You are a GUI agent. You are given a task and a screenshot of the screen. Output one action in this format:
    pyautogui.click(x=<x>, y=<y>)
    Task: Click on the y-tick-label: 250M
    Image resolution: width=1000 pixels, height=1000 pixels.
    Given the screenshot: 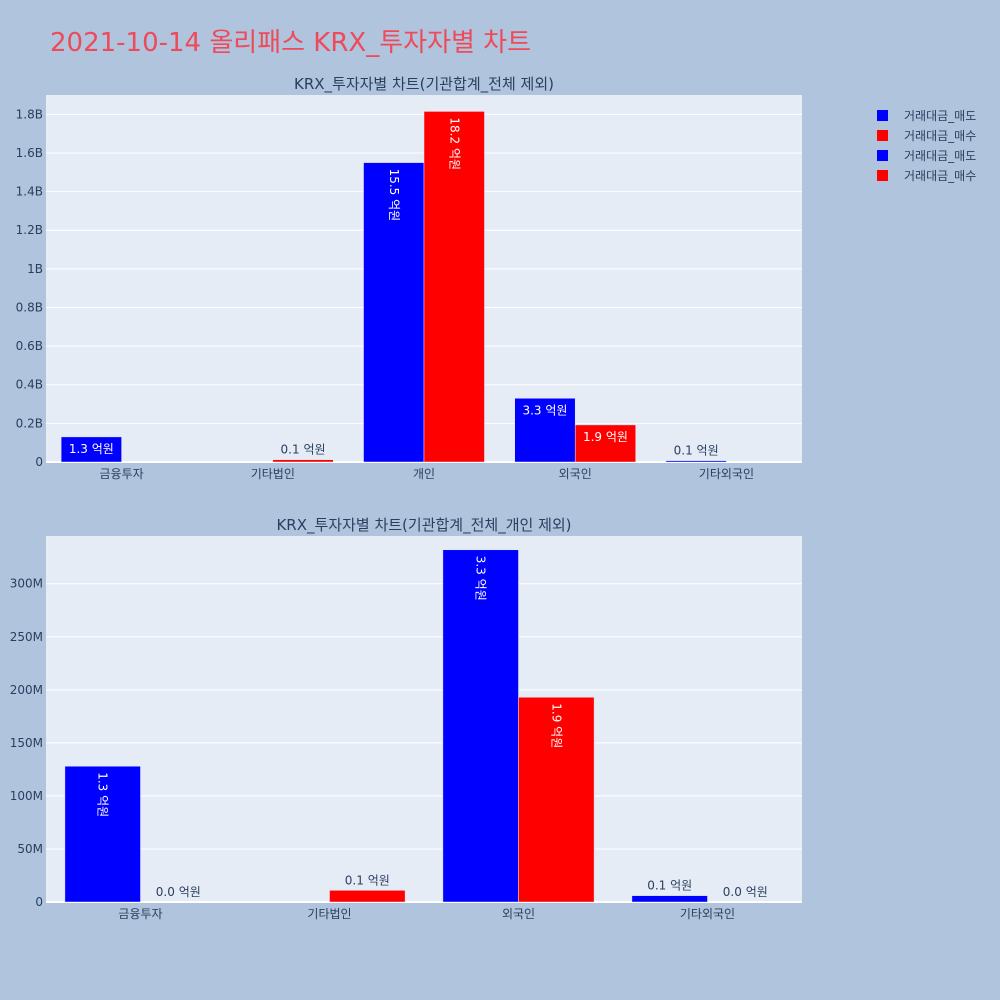 What is the action you would take?
    pyautogui.click(x=26, y=637)
    